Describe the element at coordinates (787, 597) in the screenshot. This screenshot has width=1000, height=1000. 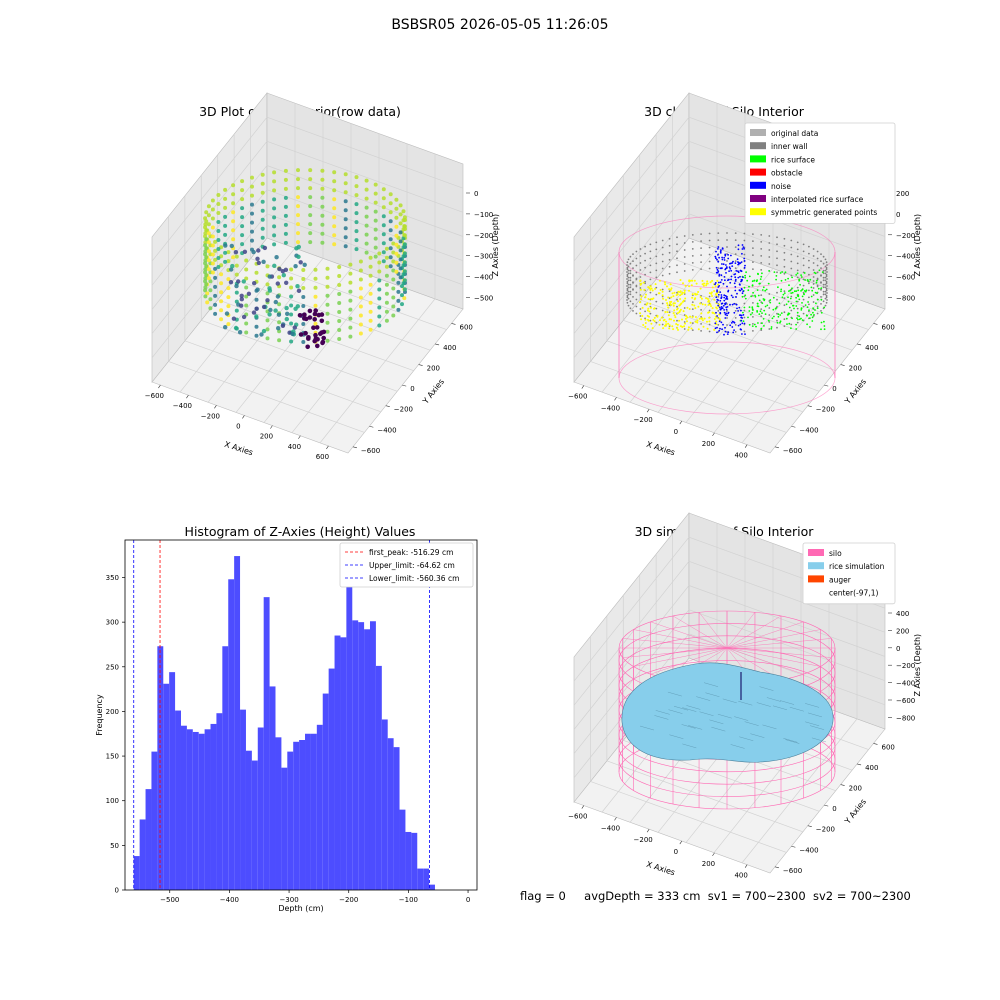
I see `simulation-plot-grid-z` at that location.